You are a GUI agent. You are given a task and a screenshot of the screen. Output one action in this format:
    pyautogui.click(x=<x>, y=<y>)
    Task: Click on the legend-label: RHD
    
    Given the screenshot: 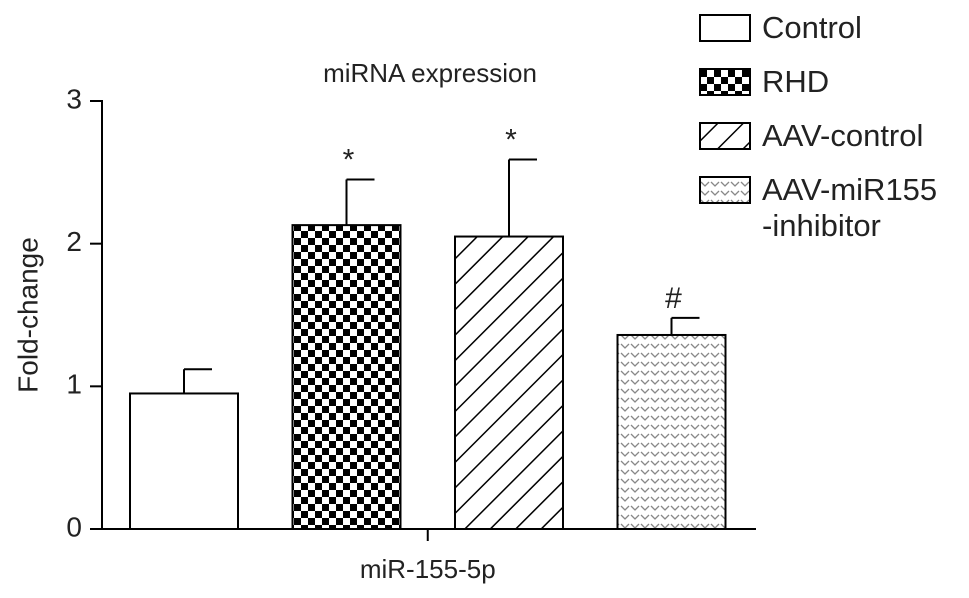 What is the action you would take?
    pyautogui.click(x=796, y=81)
    